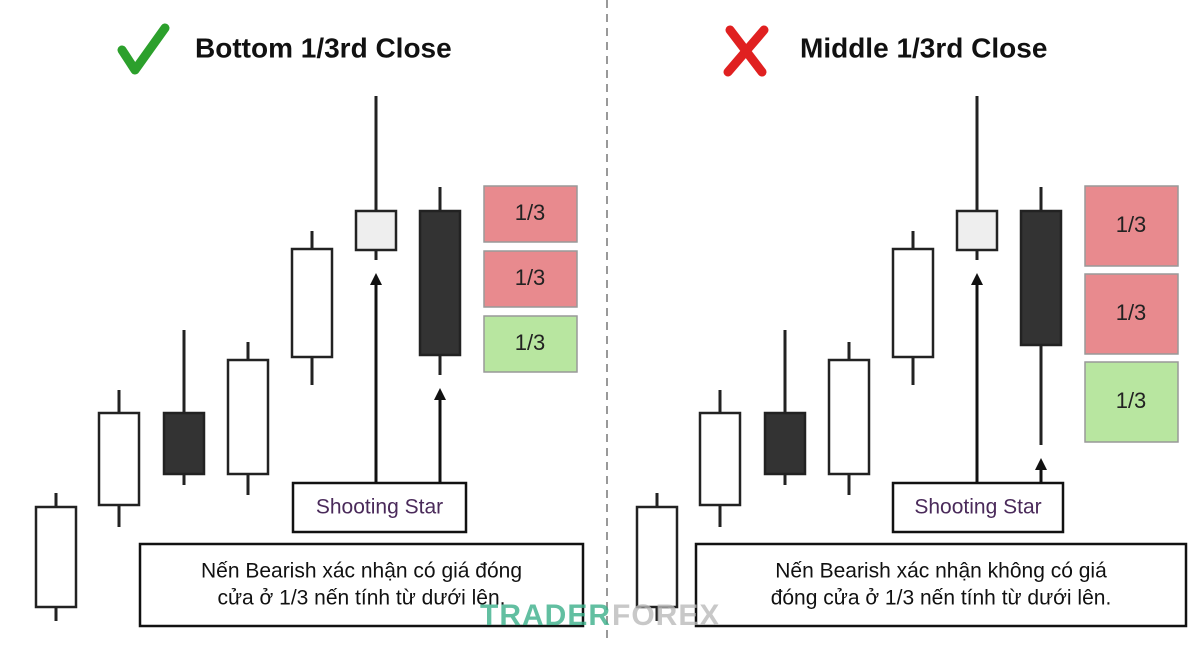 This screenshot has height=645, width=1200. Describe the element at coordinates (143, 49) in the screenshot. I see `check-icon` at that location.